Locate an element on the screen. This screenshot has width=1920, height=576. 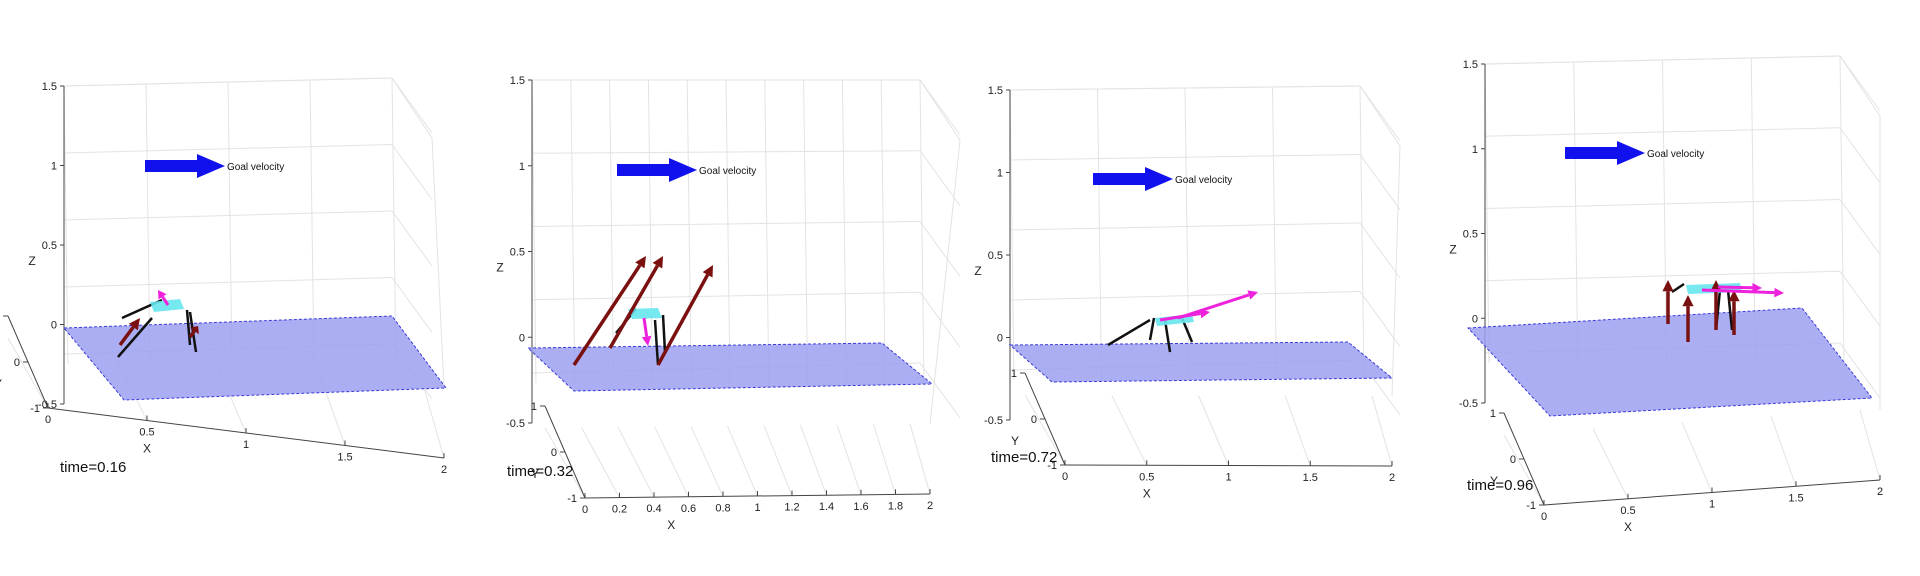
goal-arrow-head is located at coordinates (1159, 179).